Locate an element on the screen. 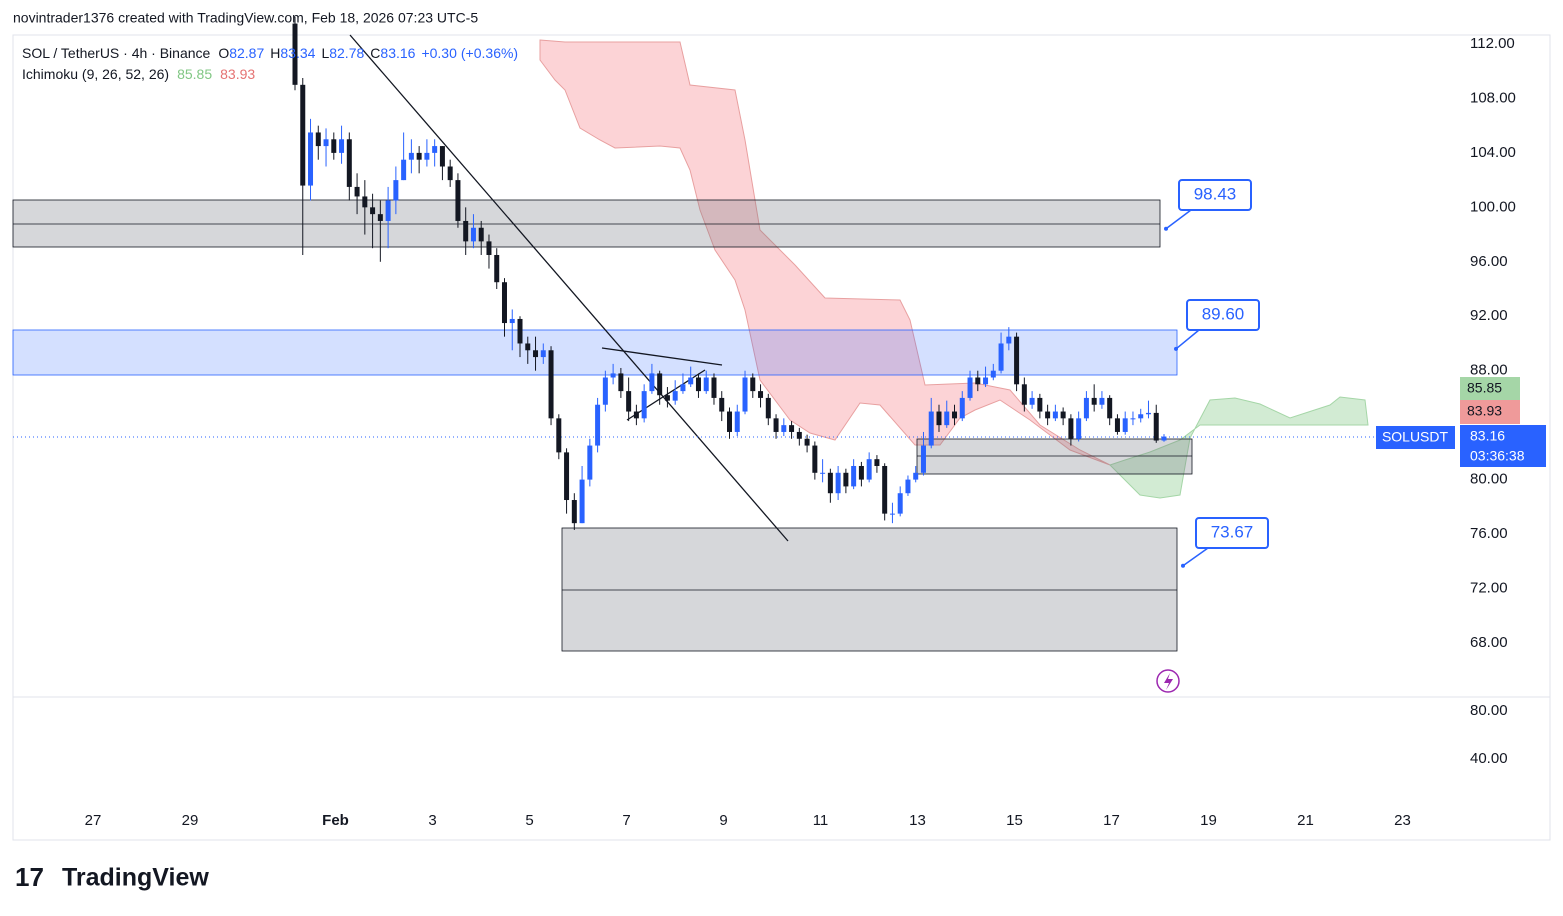  callout-label: 98.43 is located at coordinates (1215, 193).